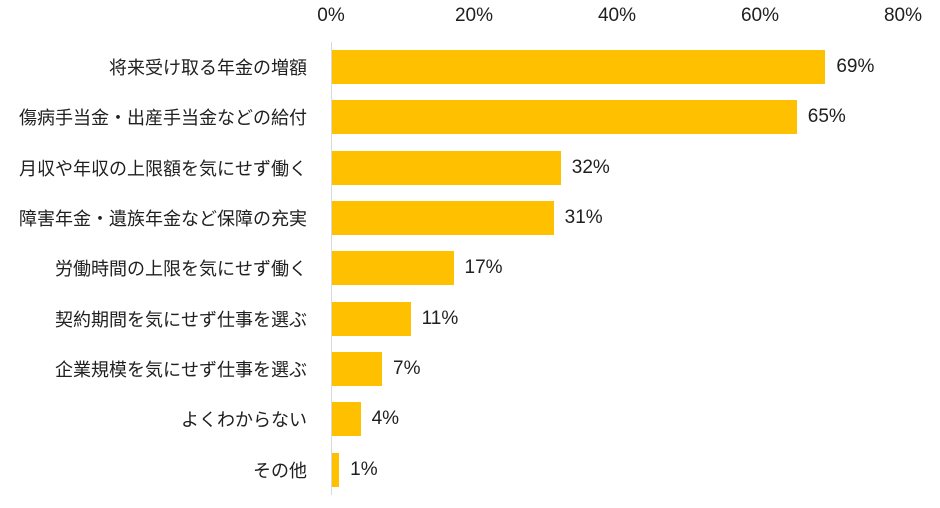 This screenshot has height=508, width=940. What do you see at coordinates (163, 118) in the screenshot?
I see `category-label: 傷病手当金・出産手当金などの給付` at bounding box center [163, 118].